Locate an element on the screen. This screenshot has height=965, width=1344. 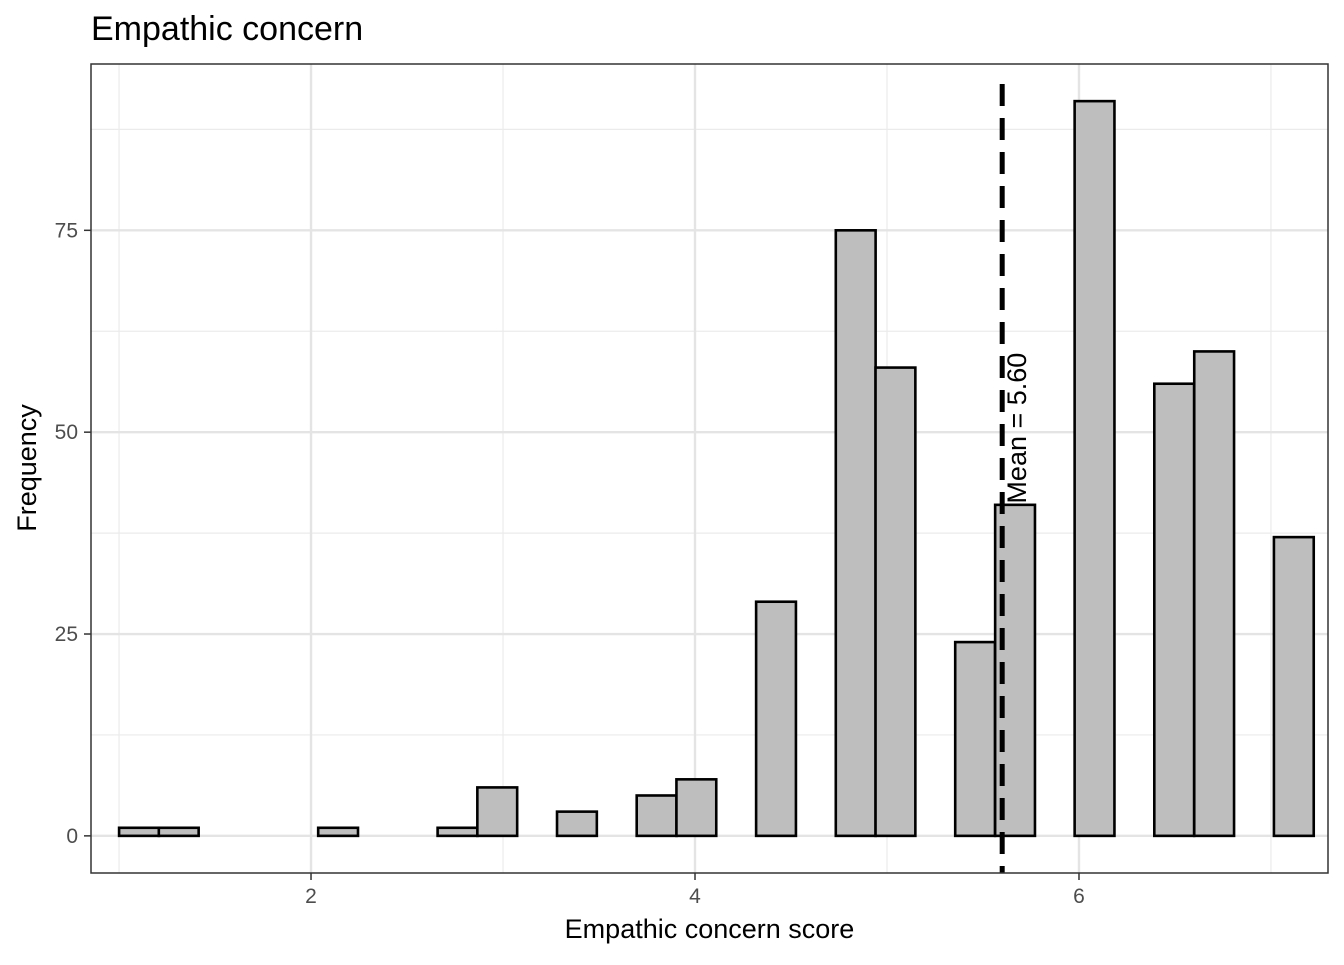
mean-annotation: Mean = 5.60 is located at coordinates (1015, 478).